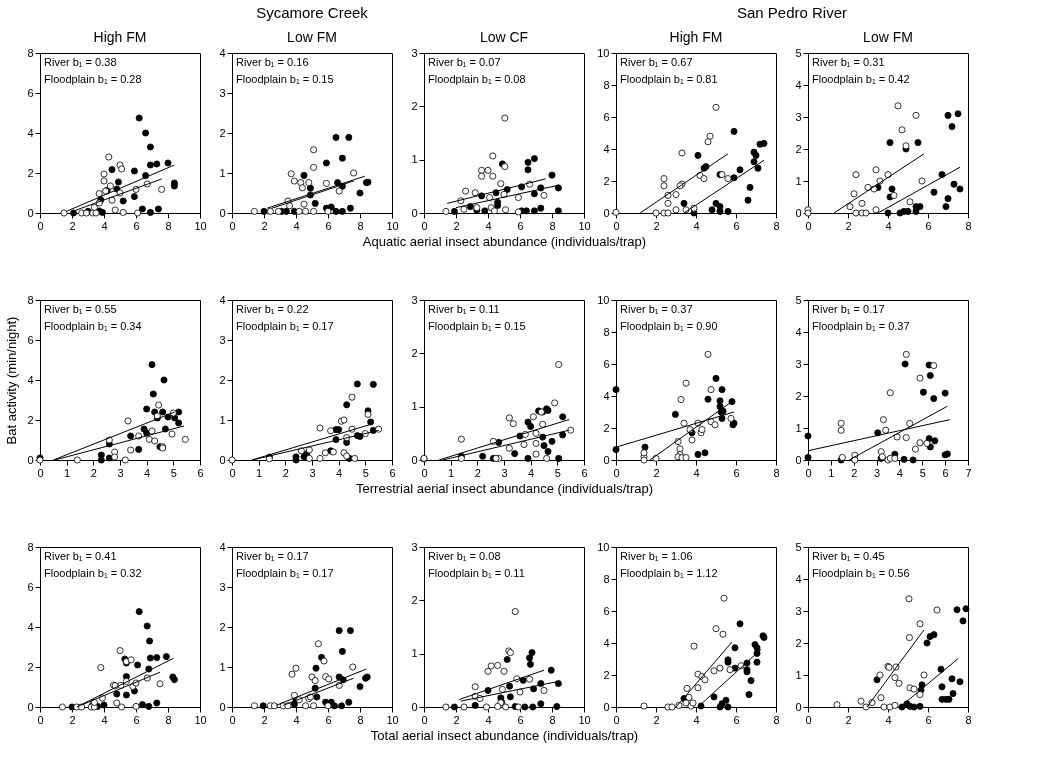  I want to click on annotation: Floodplain b₁ = 0.28, so click(93, 79).